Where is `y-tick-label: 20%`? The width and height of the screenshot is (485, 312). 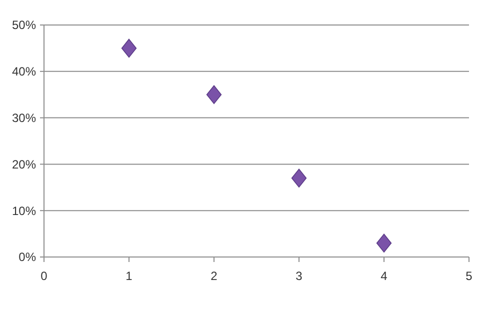 y-tick-label: 20% is located at coordinates (24, 164).